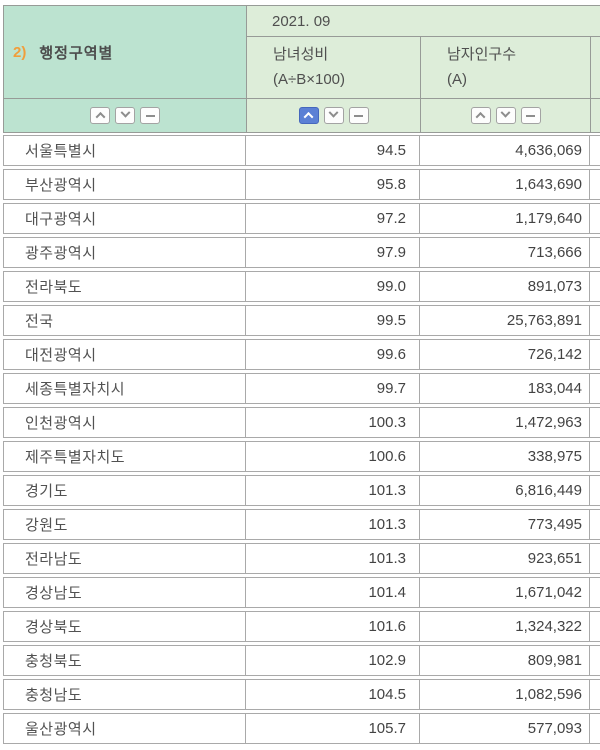  What do you see at coordinates (124, 694) in the screenshot?
I see `region-cell: 충청남도` at bounding box center [124, 694].